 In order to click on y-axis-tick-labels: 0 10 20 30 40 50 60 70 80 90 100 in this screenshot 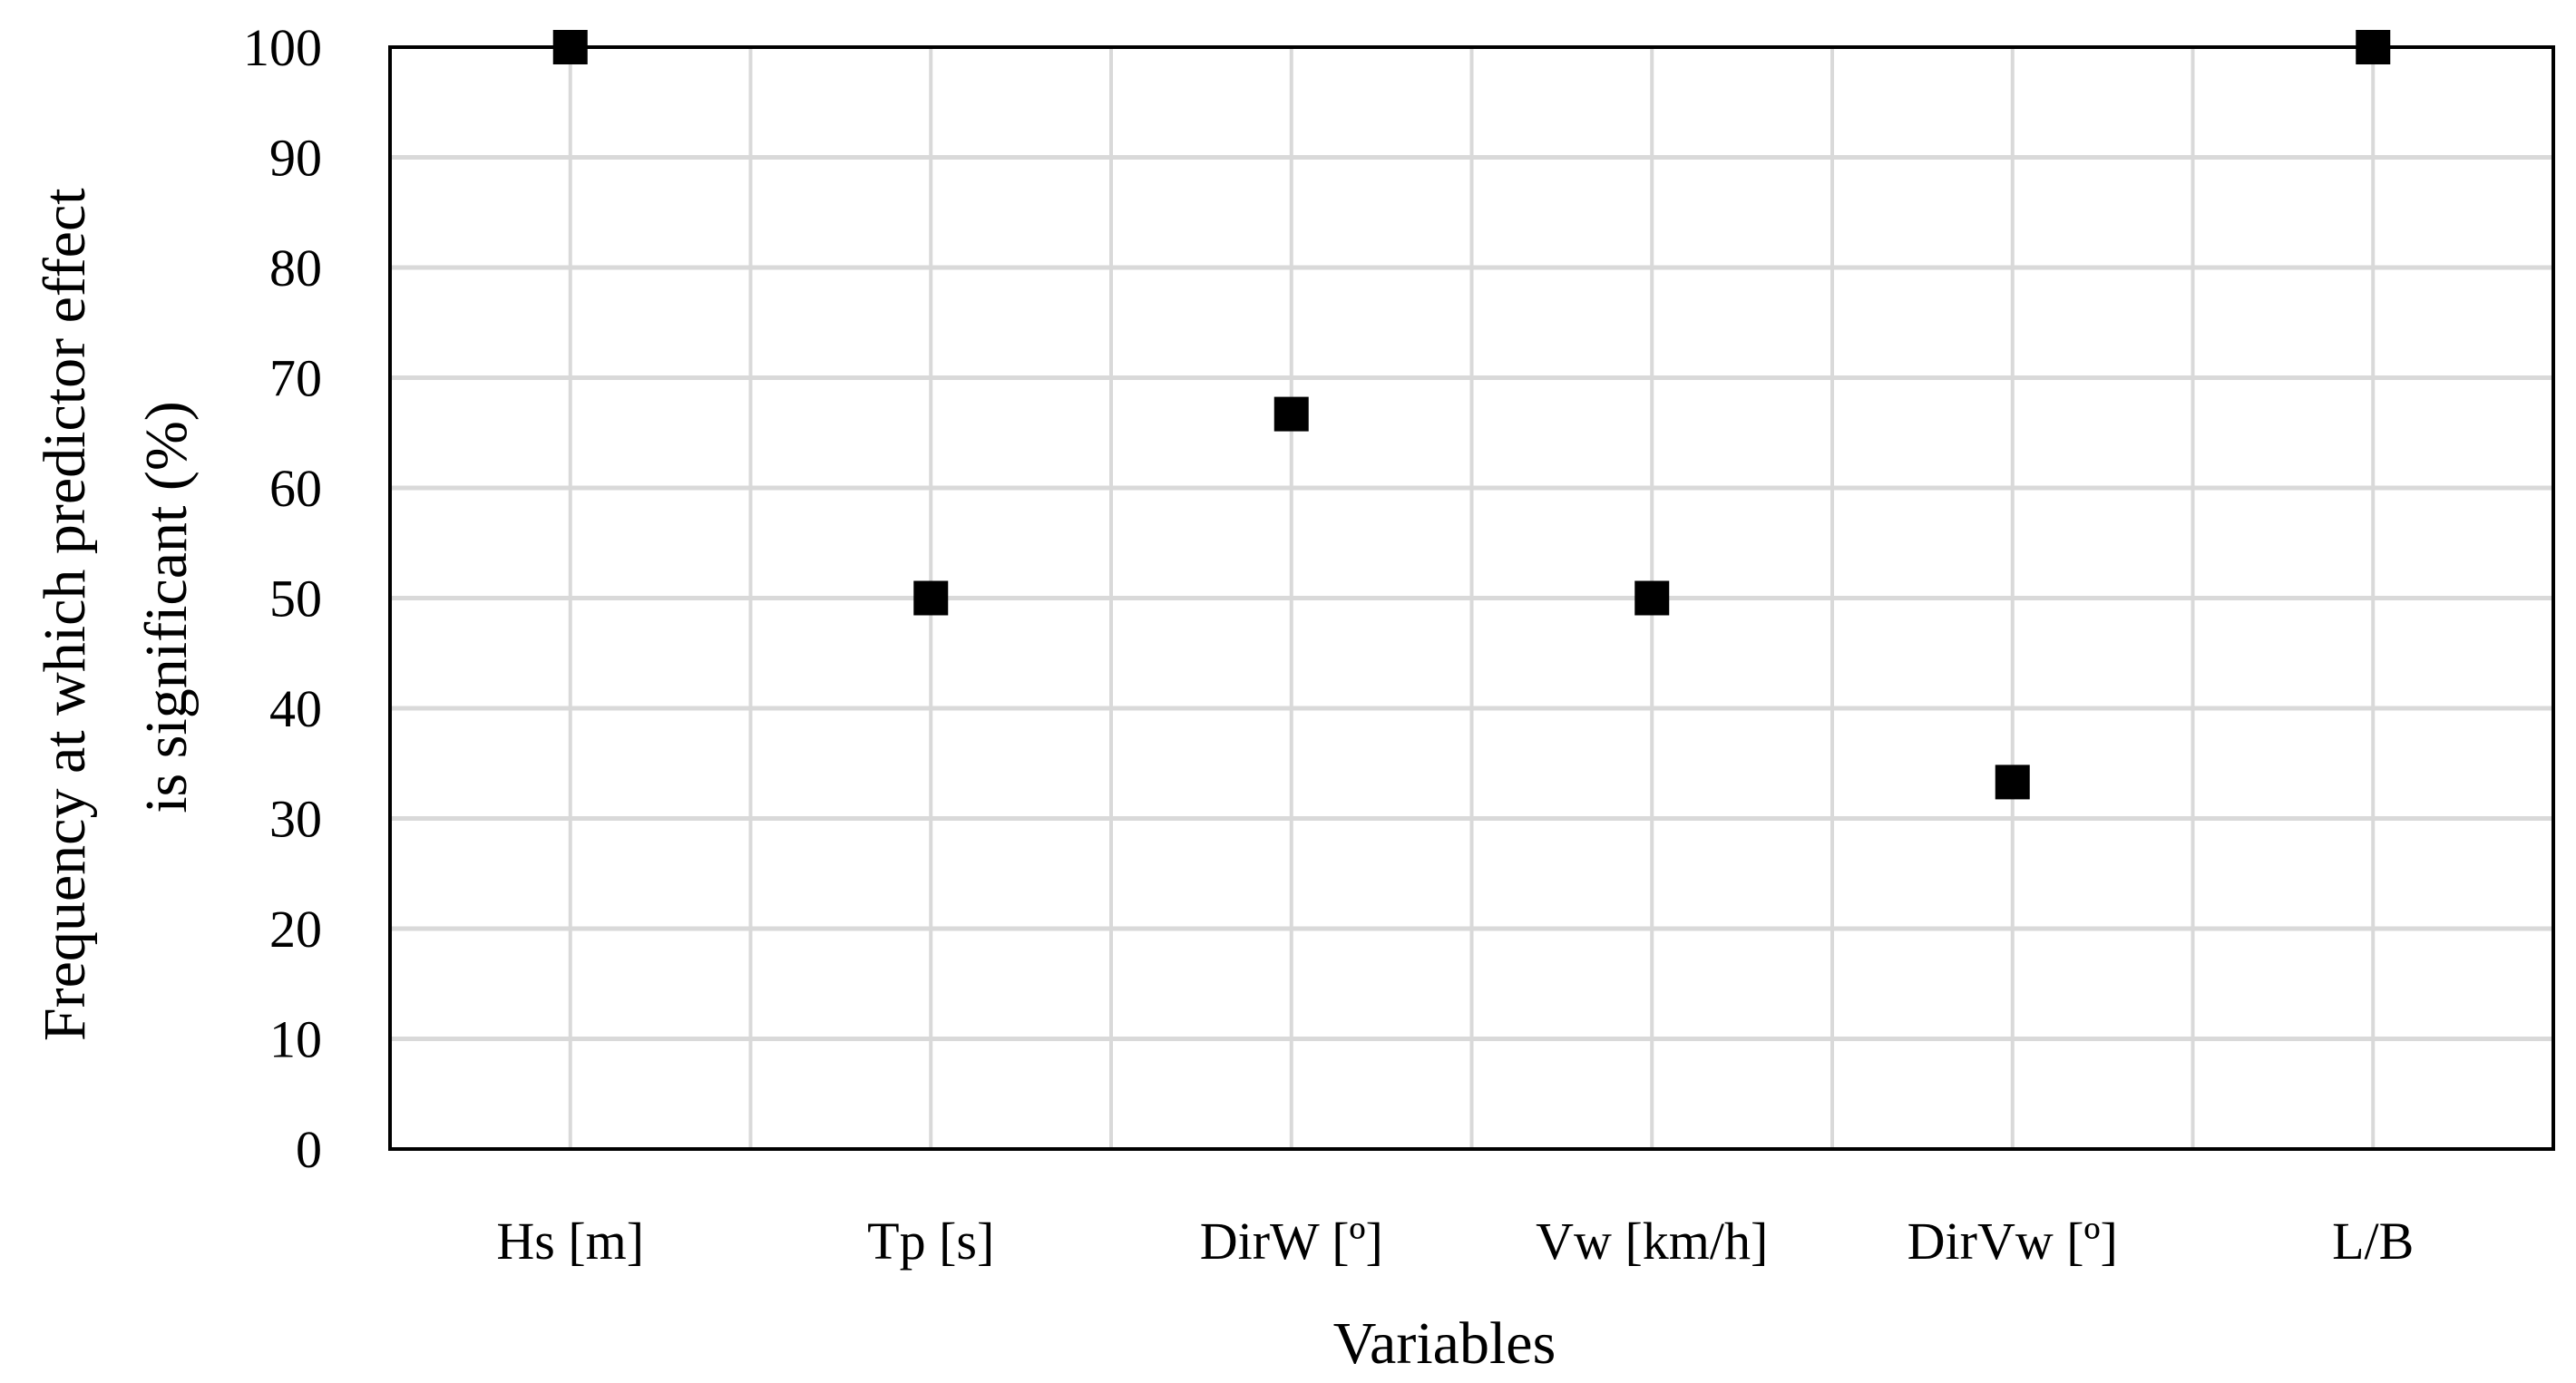, I will do `click(282, 598)`.